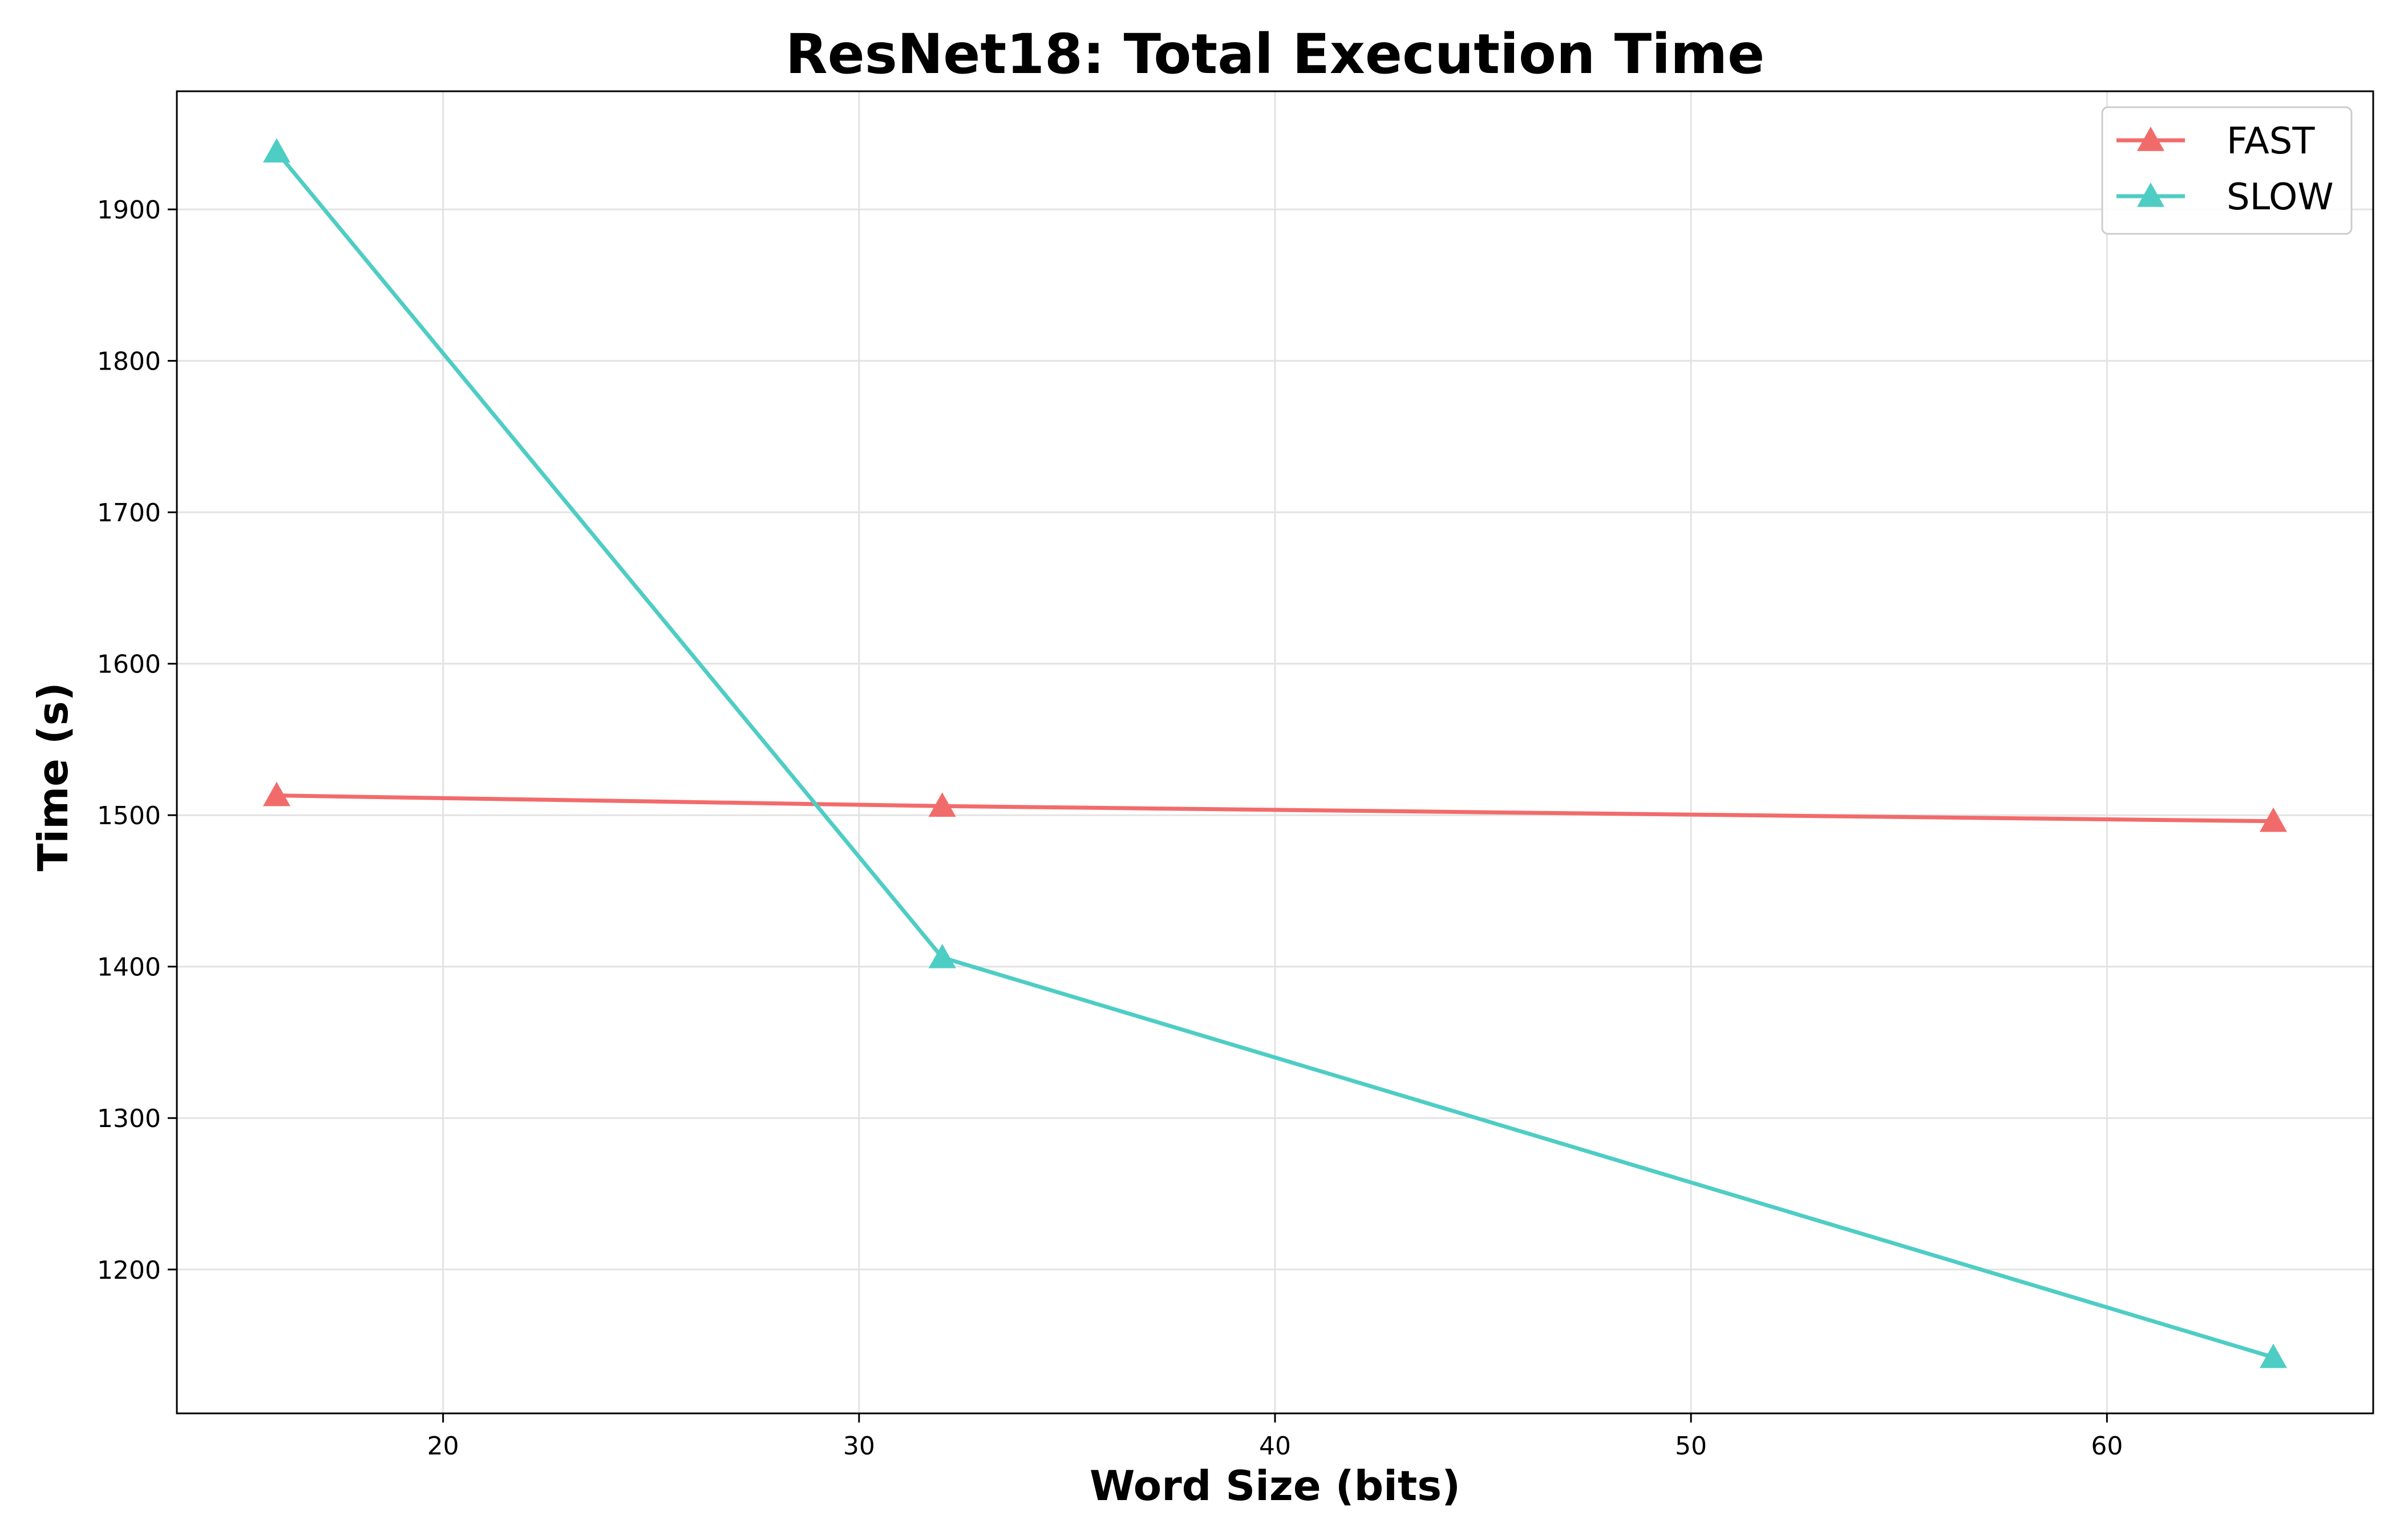 Image resolution: width=2396 pixels, height=1540 pixels. Describe the element at coordinates (1275, 807) in the screenshot. I see `series-fast` at that location.